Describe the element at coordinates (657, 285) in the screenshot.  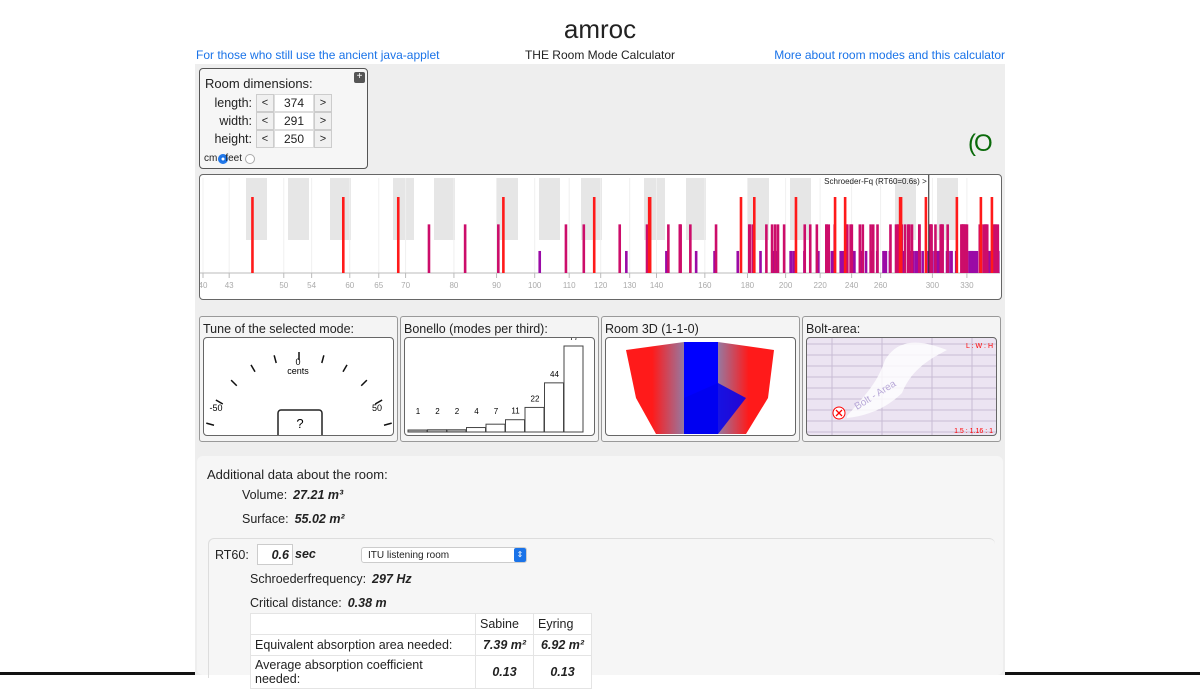
I see `tick-label: 140` at that location.